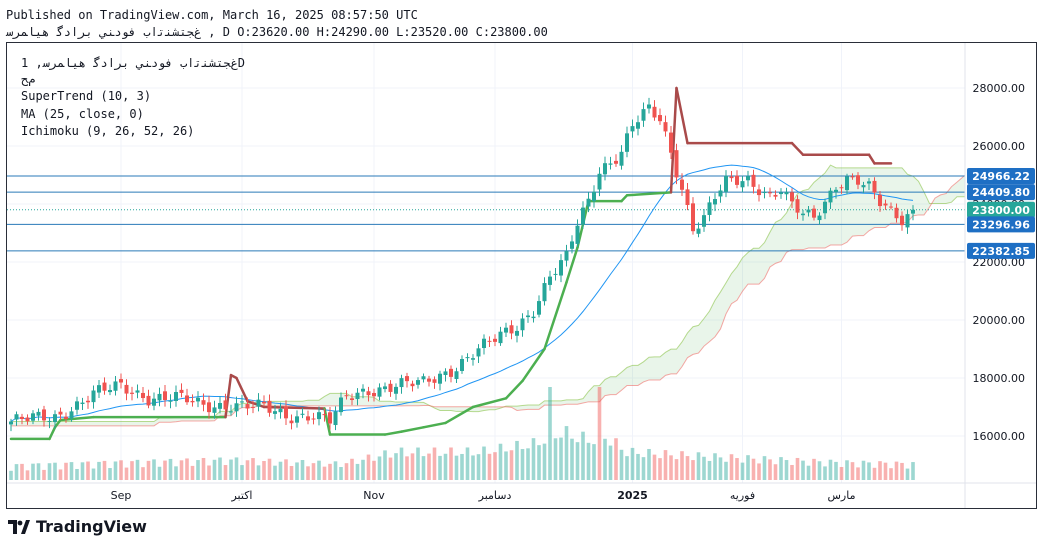 Image resolution: width=1044 pixels, height=546 pixels. What do you see at coordinates (28, 79) in the screenshot?
I see `symbol-subtitle: ﻡﺢ` at bounding box center [28, 79].